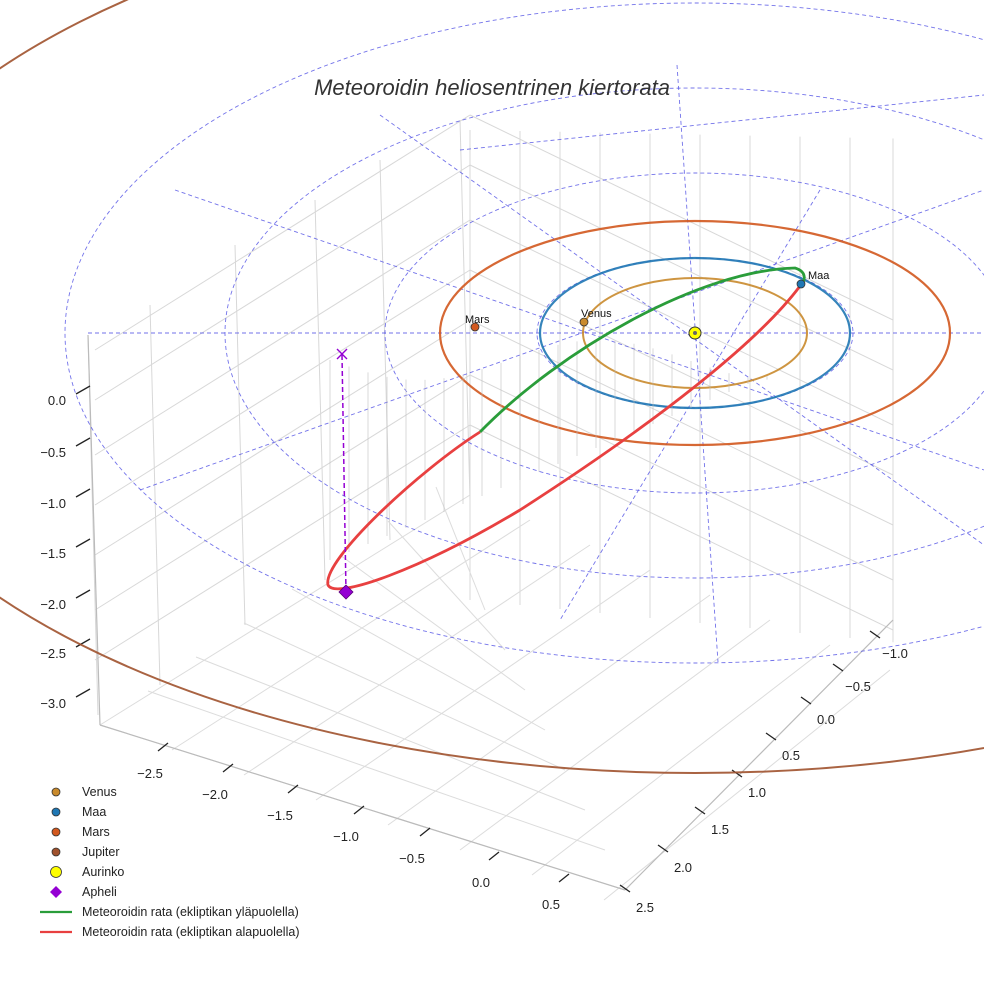 This screenshot has height=984, width=984. What do you see at coordinates (757, 792) in the screenshot?
I see `y-tick-label: 1.0` at bounding box center [757, 792].